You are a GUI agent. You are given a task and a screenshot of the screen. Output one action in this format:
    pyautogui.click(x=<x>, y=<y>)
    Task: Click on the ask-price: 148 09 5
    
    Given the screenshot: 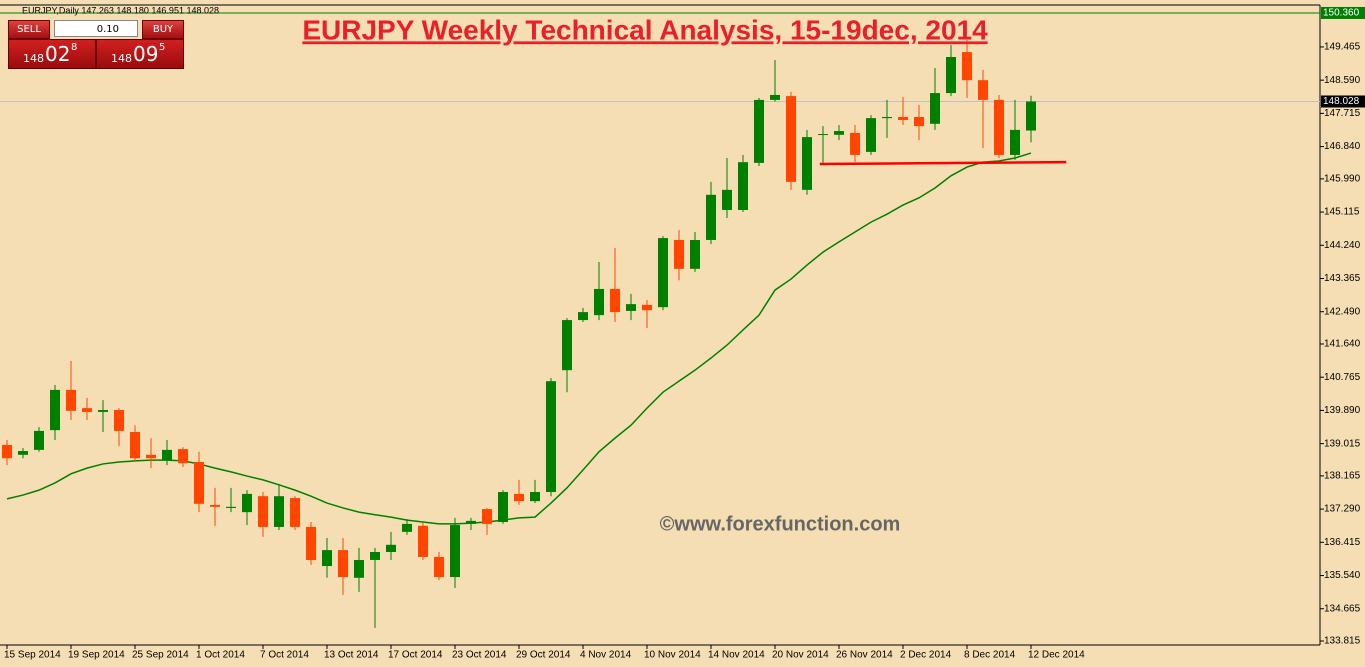 What is the action you would take?
    pyautogui.click(x=140, y=54)
    